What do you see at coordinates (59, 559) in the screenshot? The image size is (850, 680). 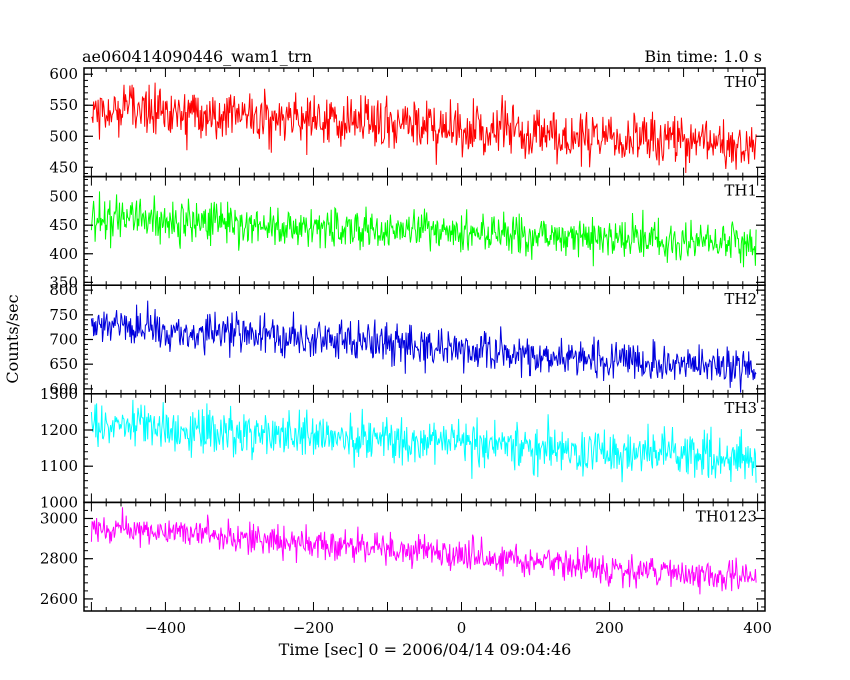 I see `y-tick-label: 2800` at bounding box center [59, 559].